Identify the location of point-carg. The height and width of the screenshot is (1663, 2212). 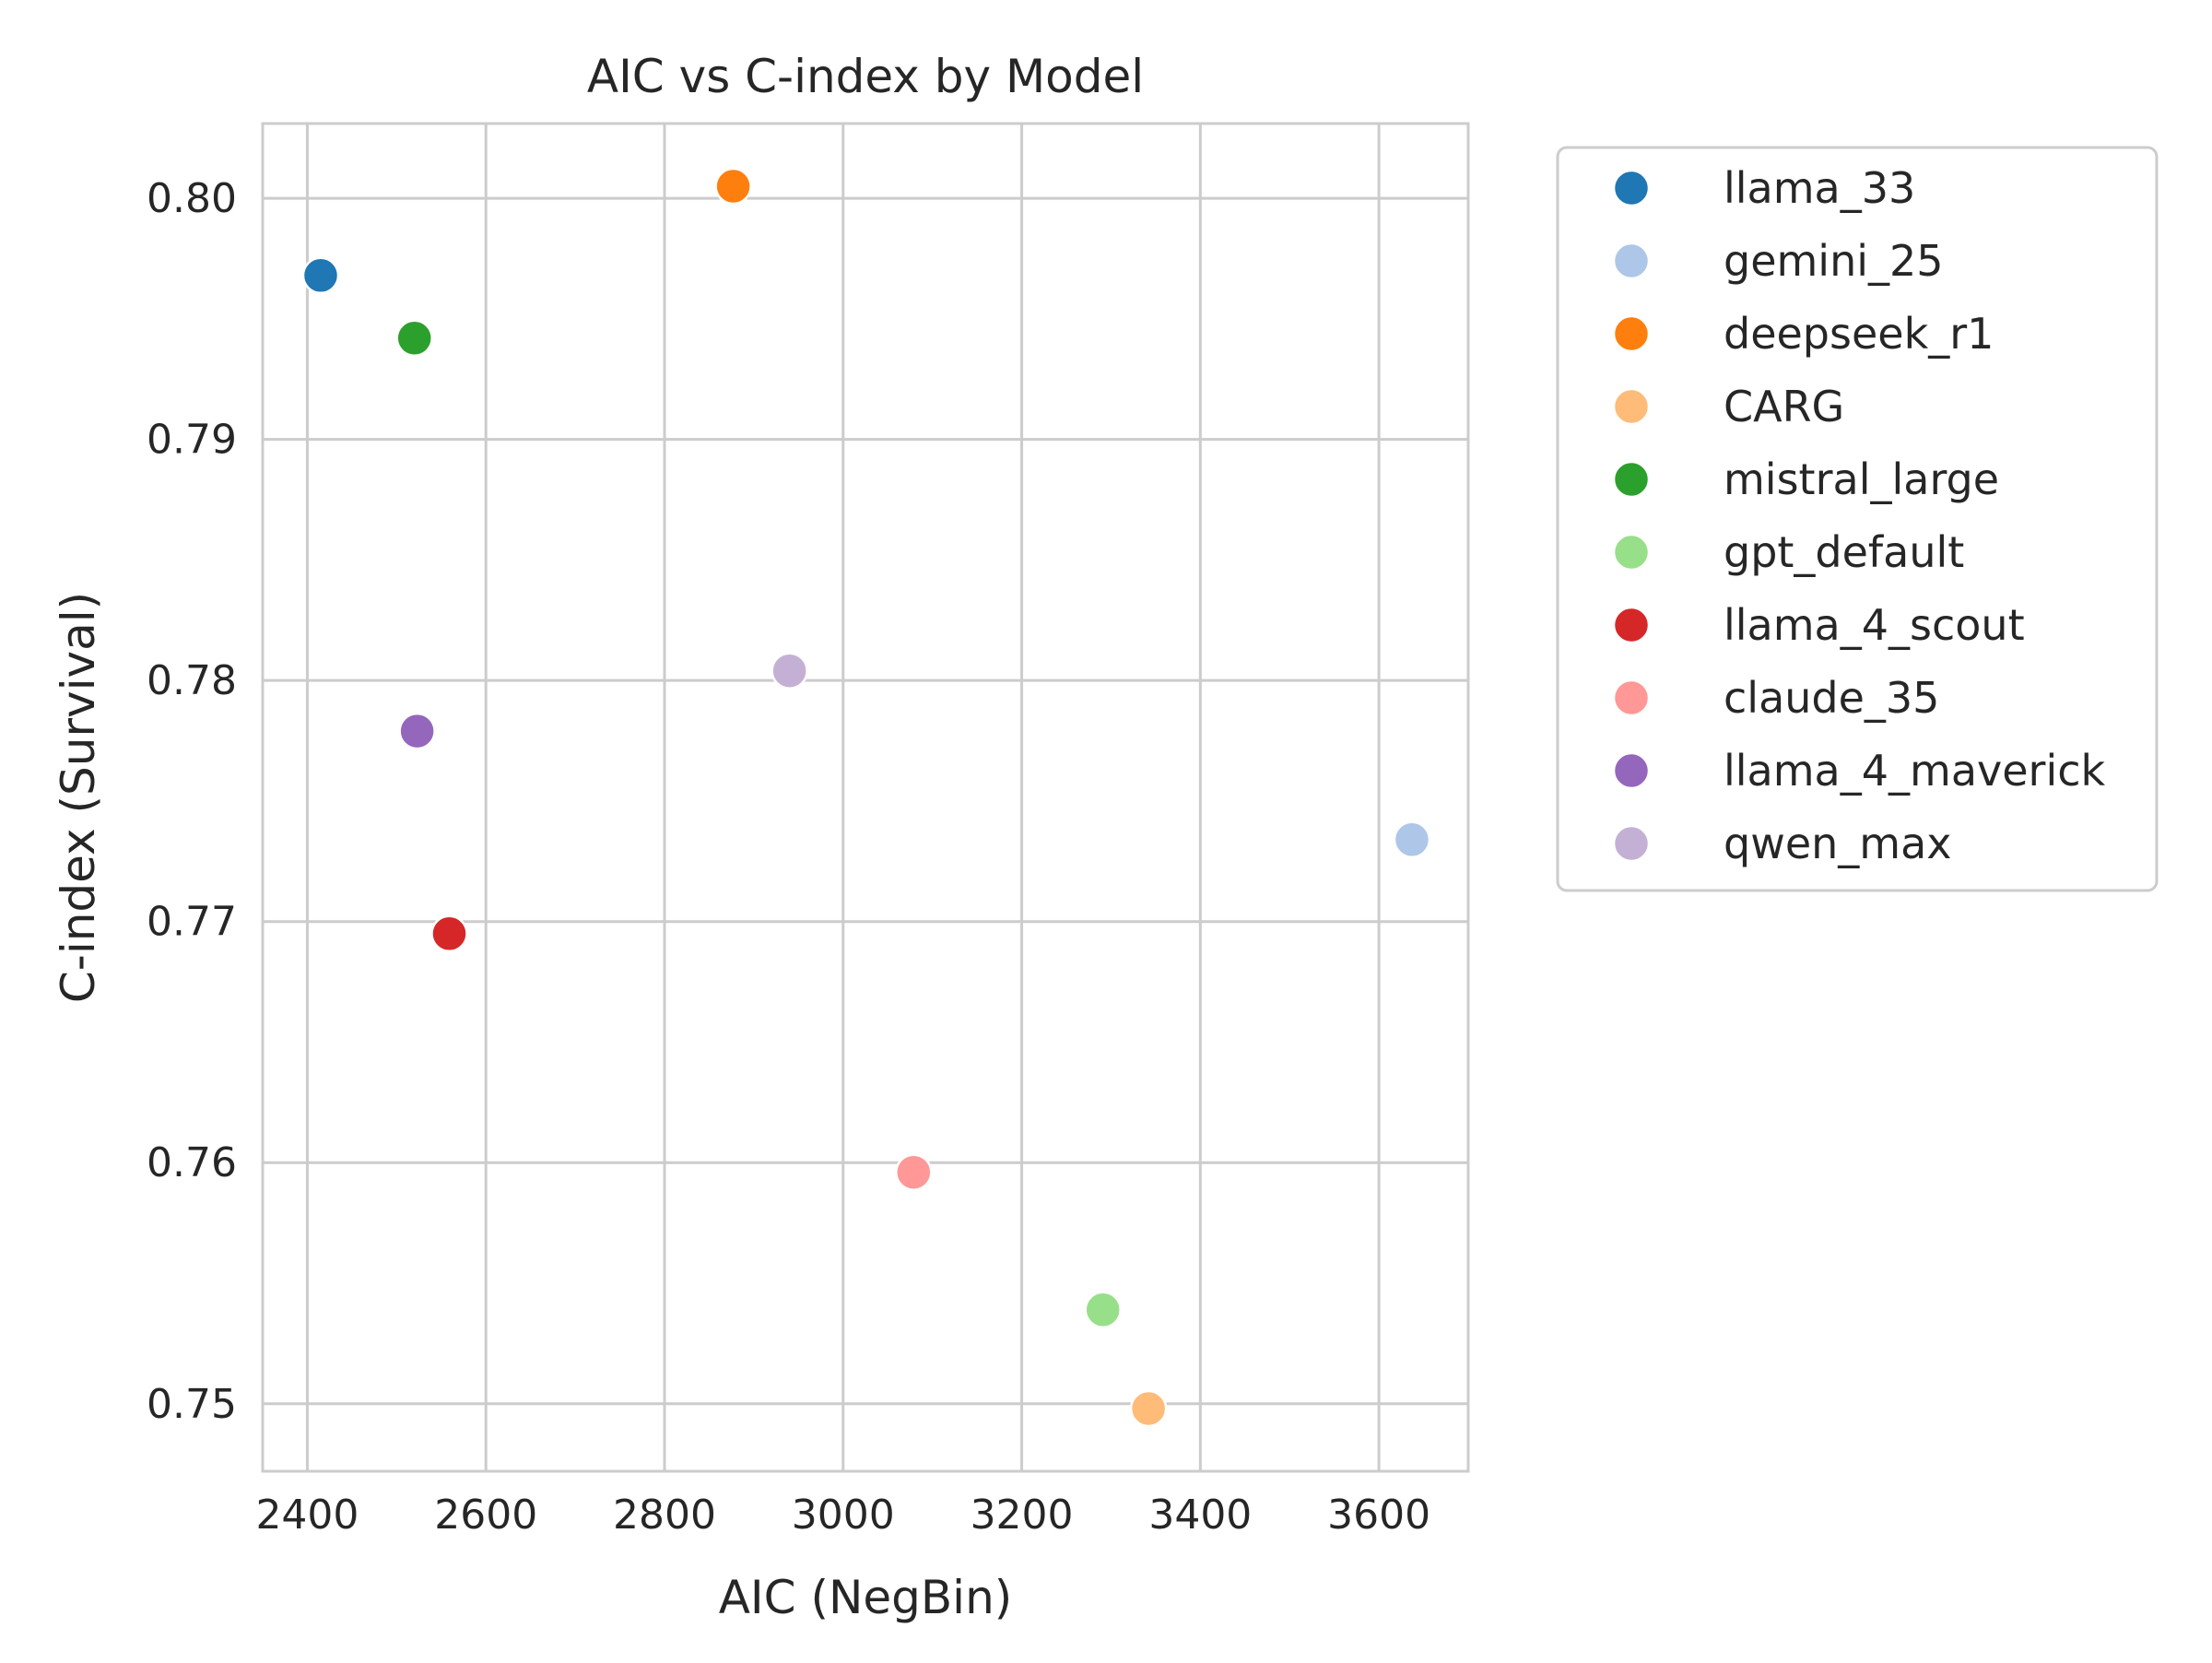
(1148, 1408).